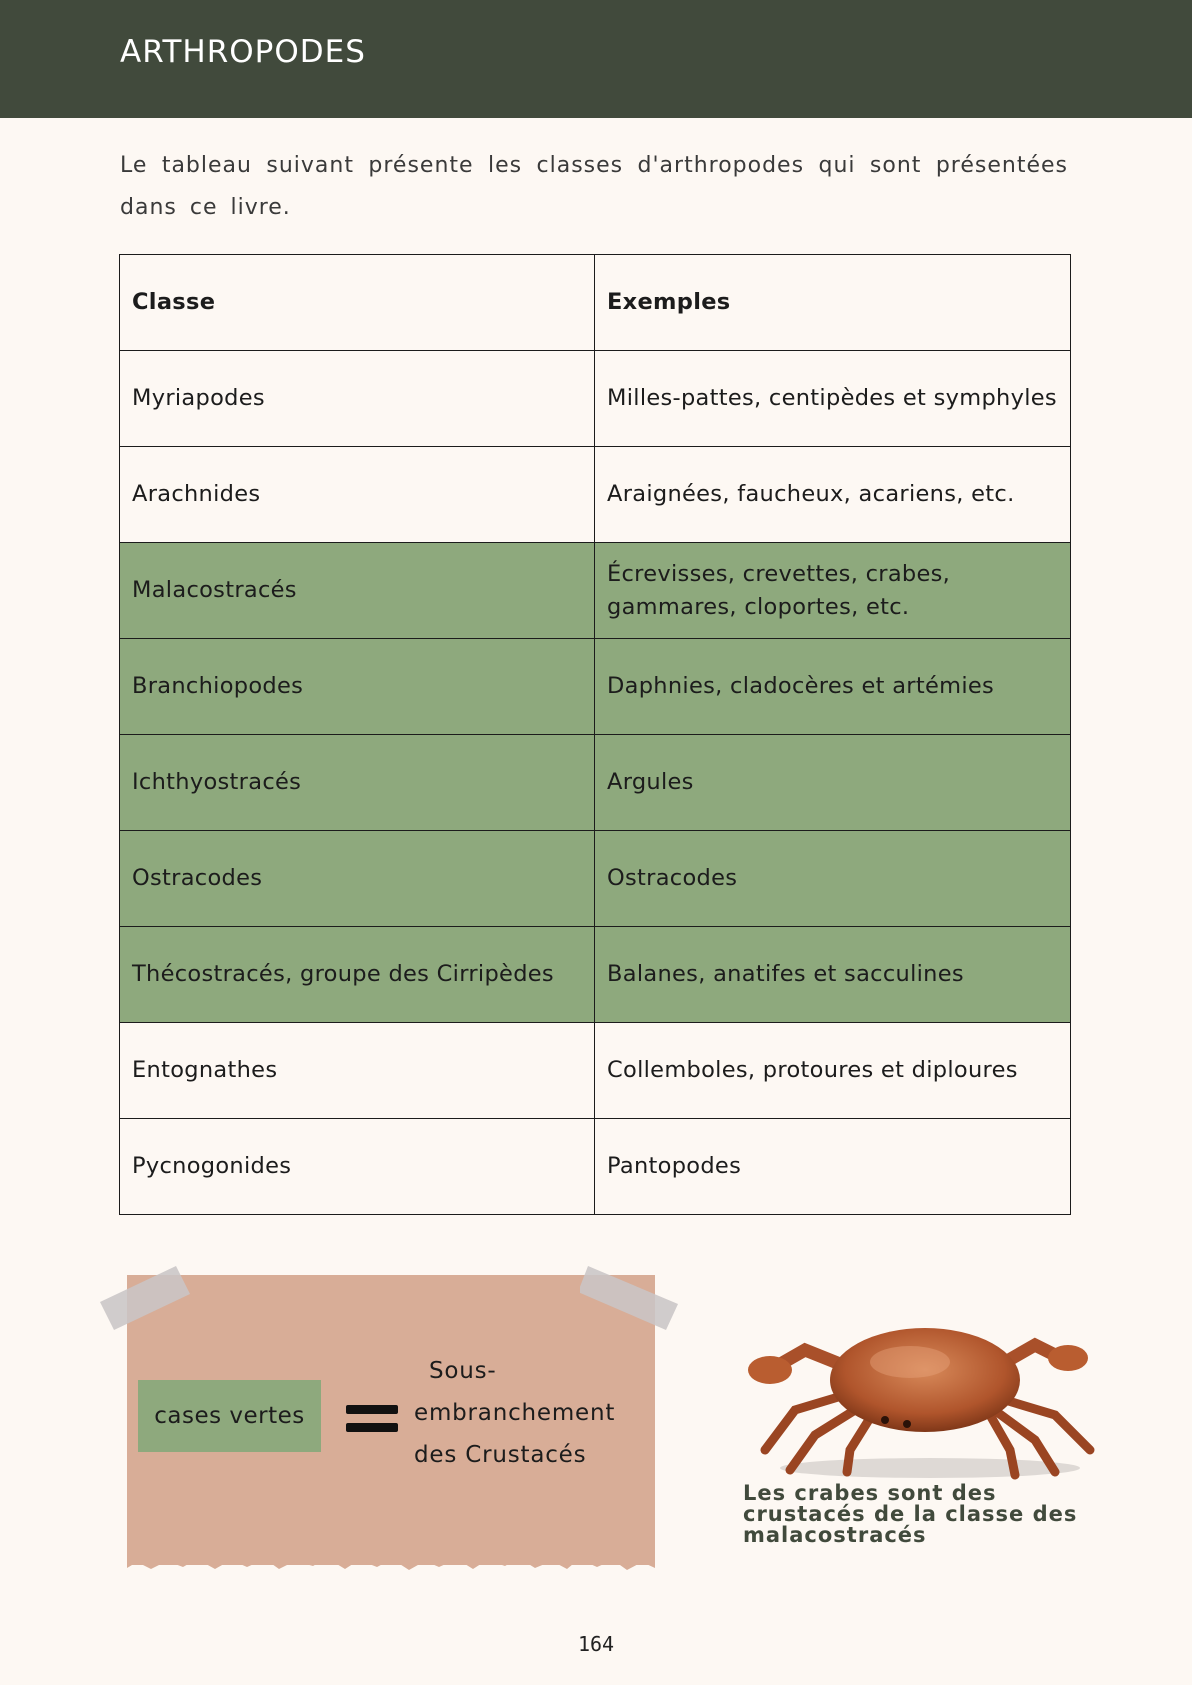 This screenshot has height=1685, width=1192. What do you see at coordinates (229, 1416) in the screenshot?
I see `green-swatch-label: cases vertes` at bounding box center [229, 1416].